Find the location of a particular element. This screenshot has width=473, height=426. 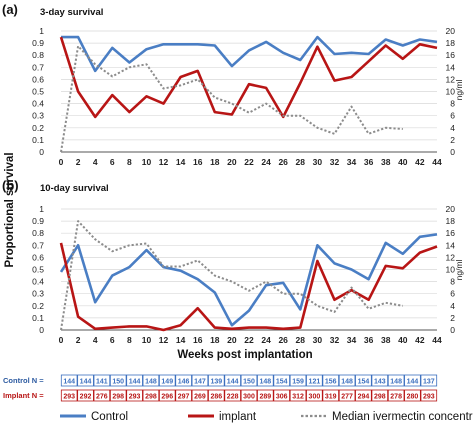

y2-tick-label: 20 is located at coordinates (451, 209).